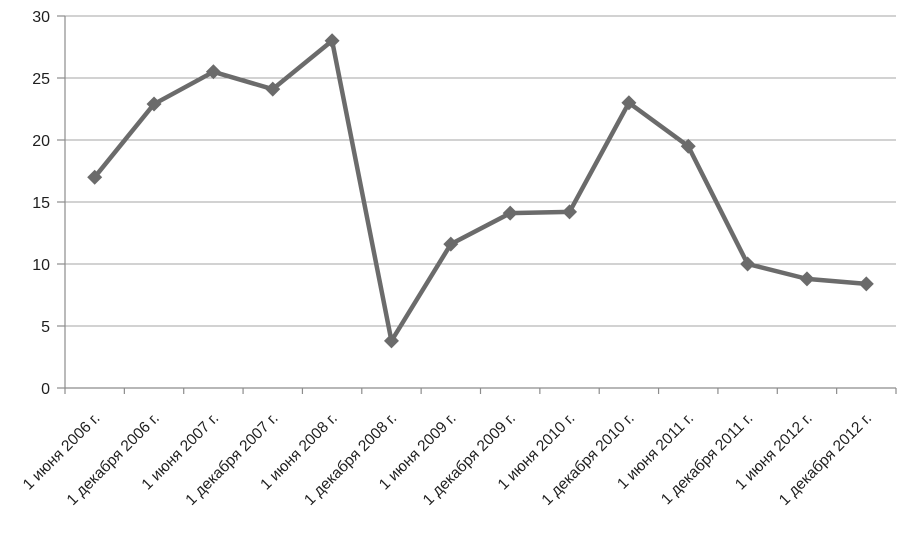 This screenshot has height=535, width=905. What do you see at coordinates (41, 141) in the screenshot?
I see `y-tick-label: 20` at bounding box center [41, 141].